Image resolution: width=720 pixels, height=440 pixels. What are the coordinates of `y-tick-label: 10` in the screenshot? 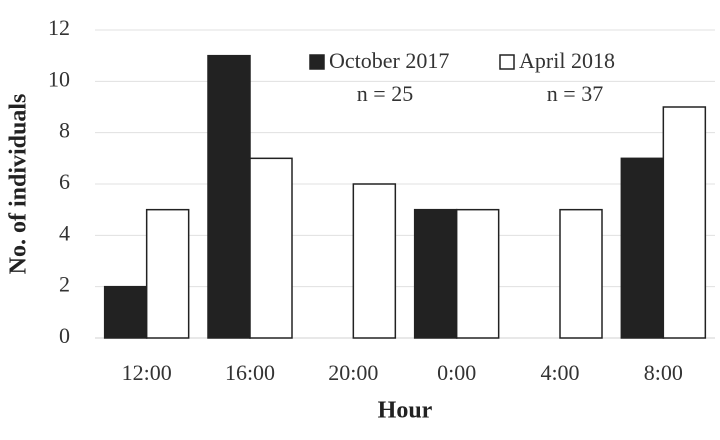 It's located at (59, 78).